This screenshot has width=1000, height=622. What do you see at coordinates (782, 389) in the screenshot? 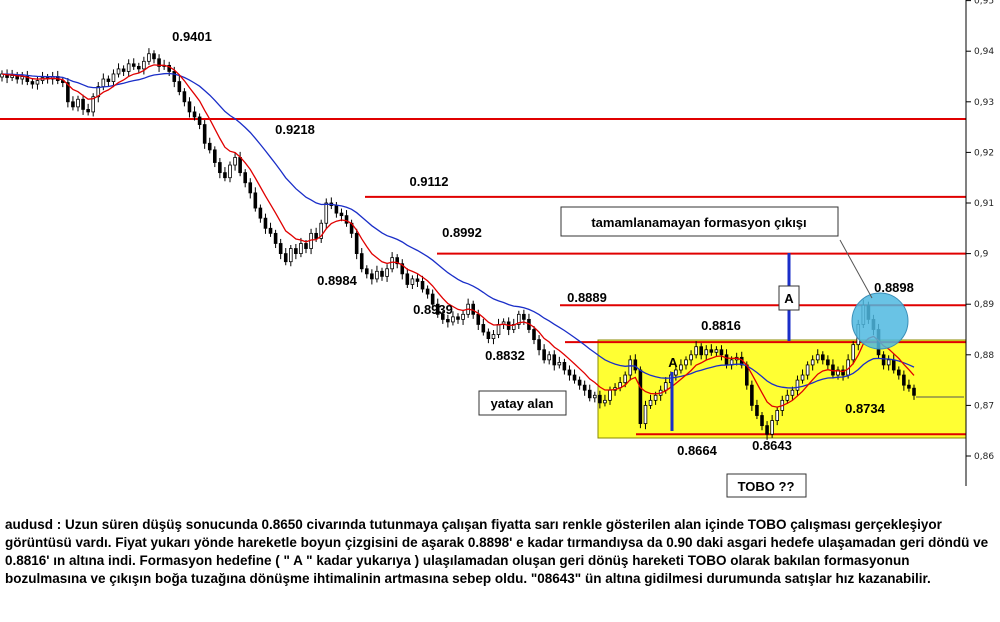
I see `horizontal-range-zone` at bounding box center [782, 389].